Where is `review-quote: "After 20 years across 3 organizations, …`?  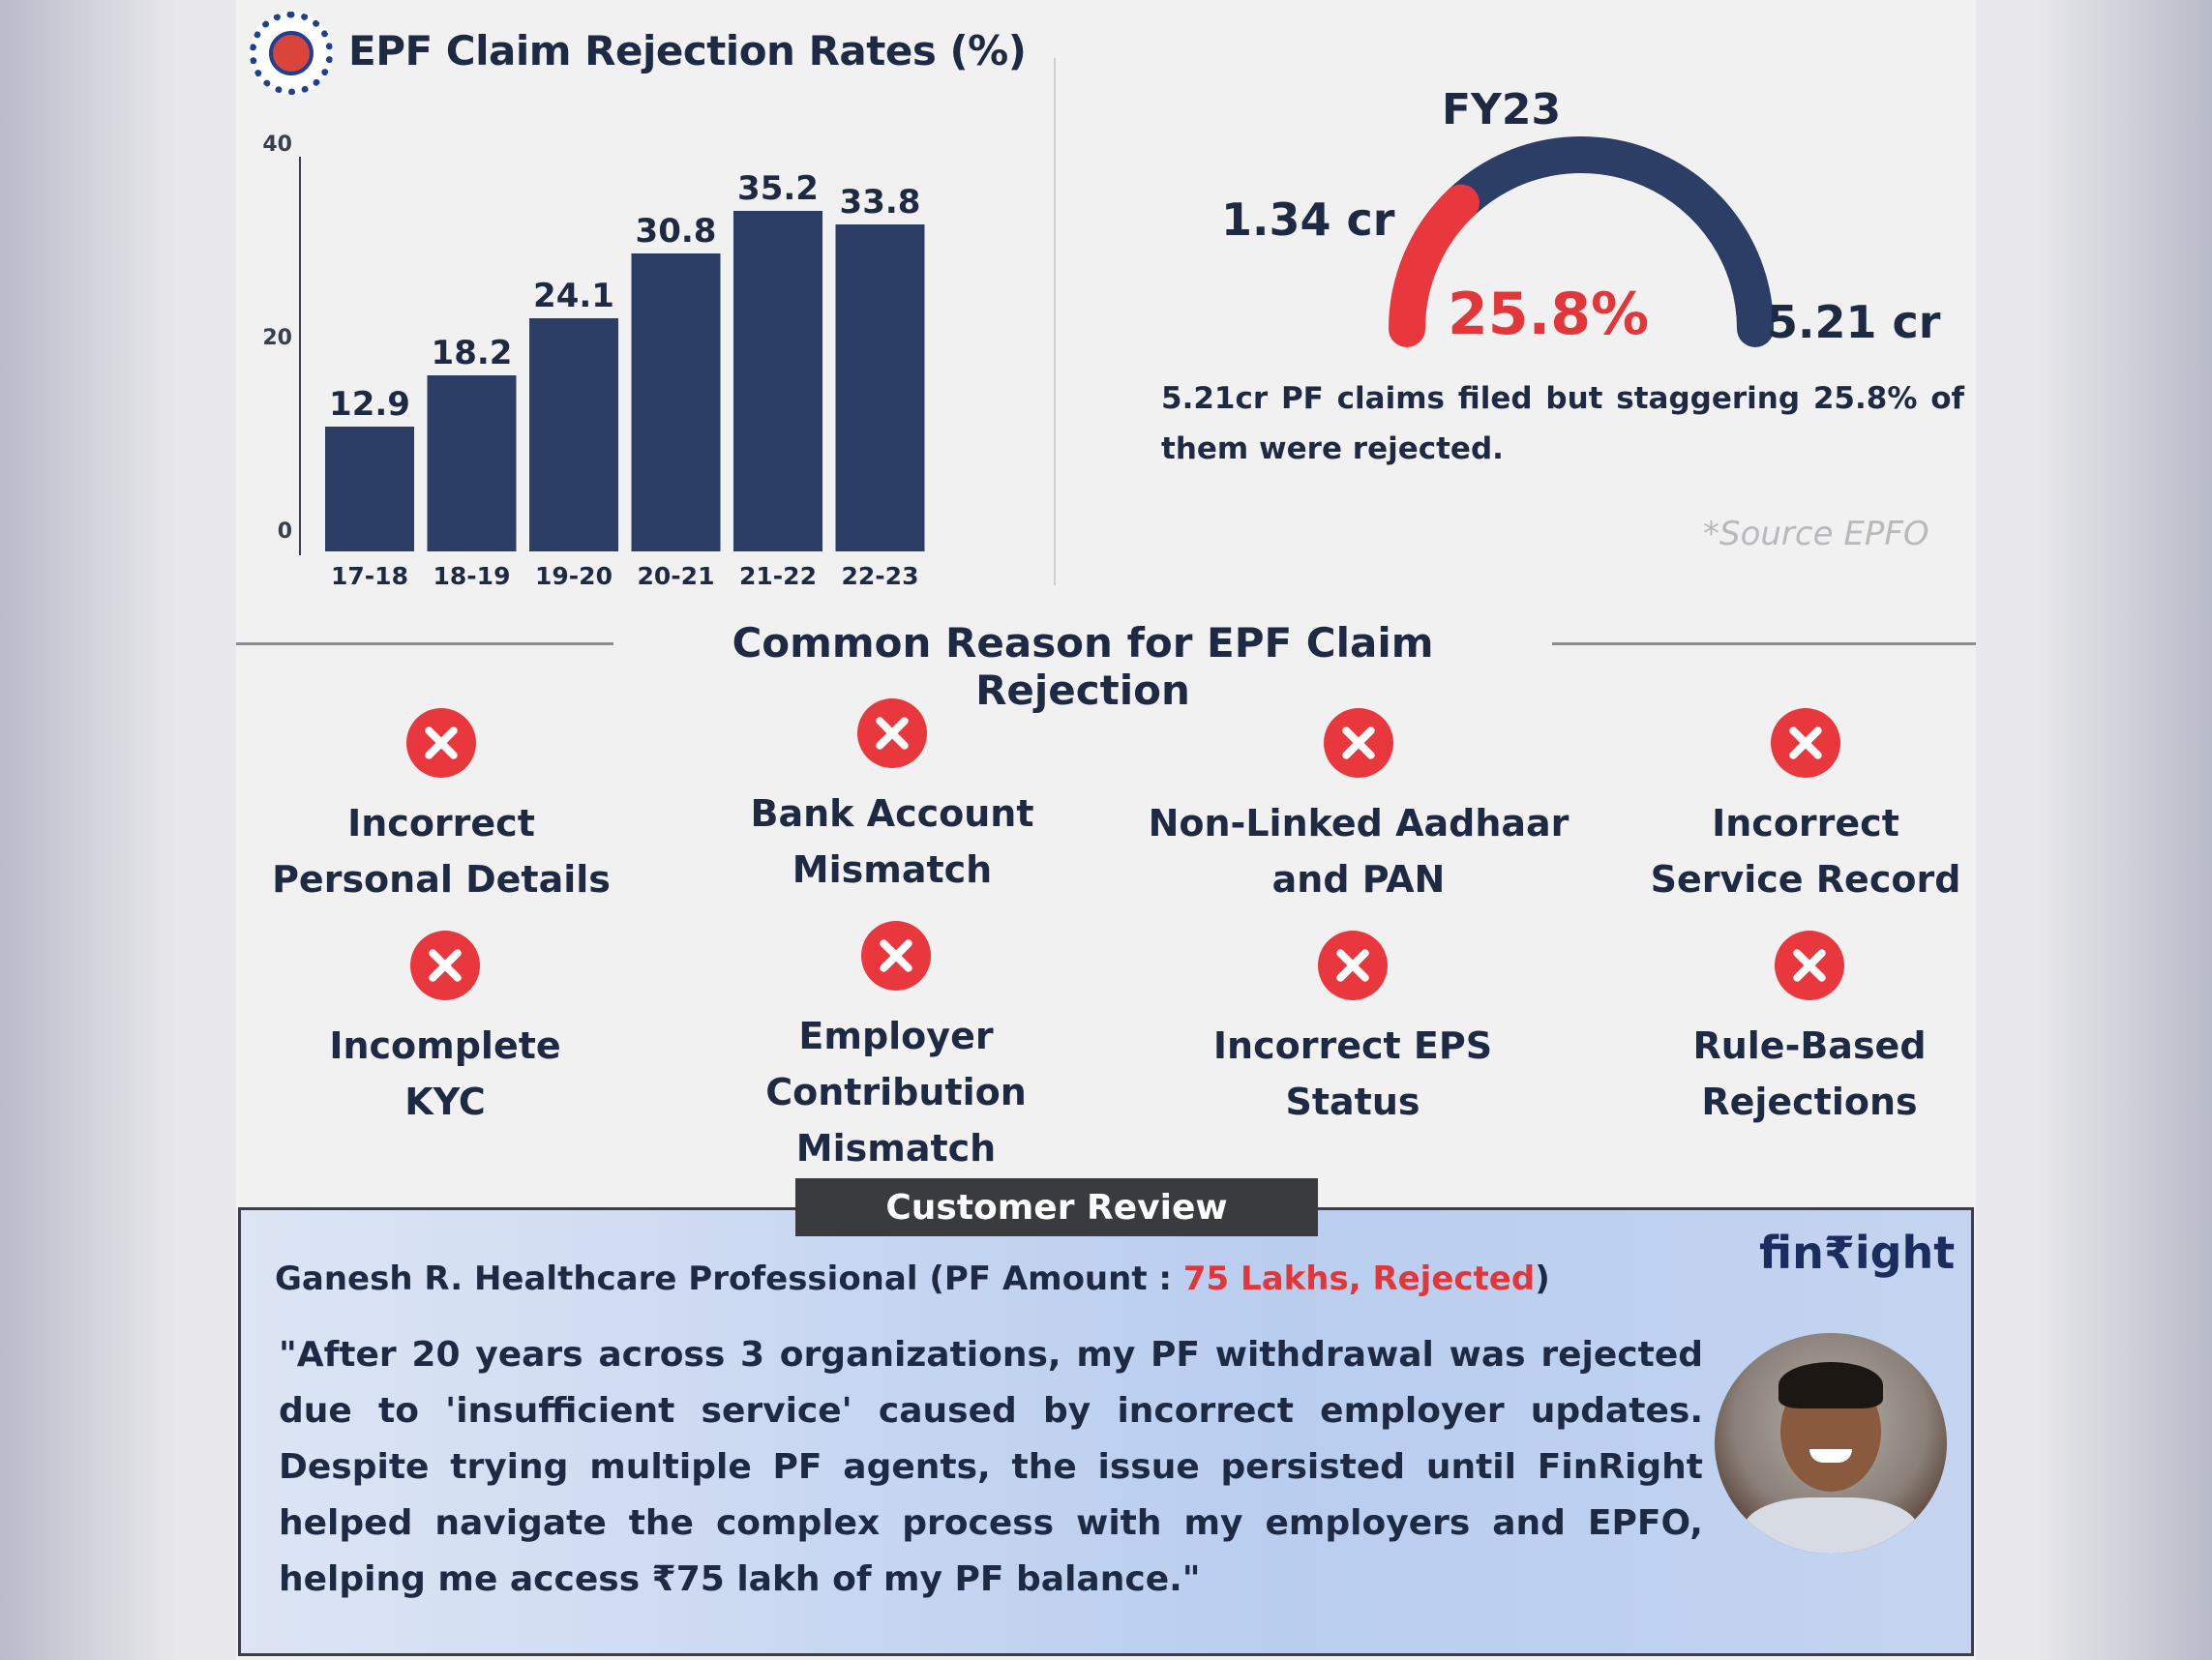 review-quote: "After 20 years across 3 organizations, … is located at coordinates (991, 1467).